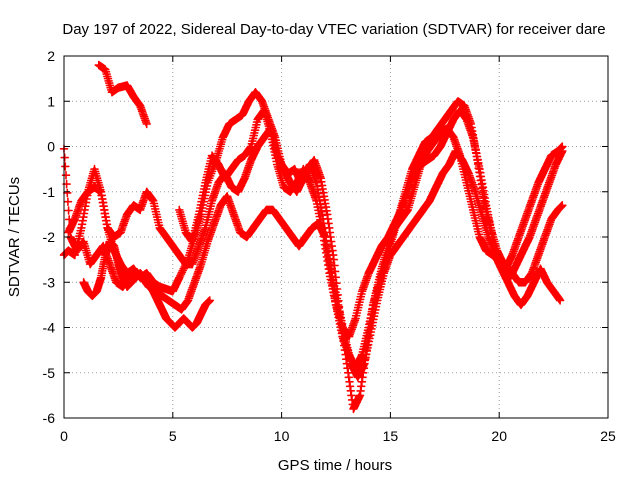 The width and height of the screenshot is (640, 480). I want to click on series-markers, so click(122, 94).